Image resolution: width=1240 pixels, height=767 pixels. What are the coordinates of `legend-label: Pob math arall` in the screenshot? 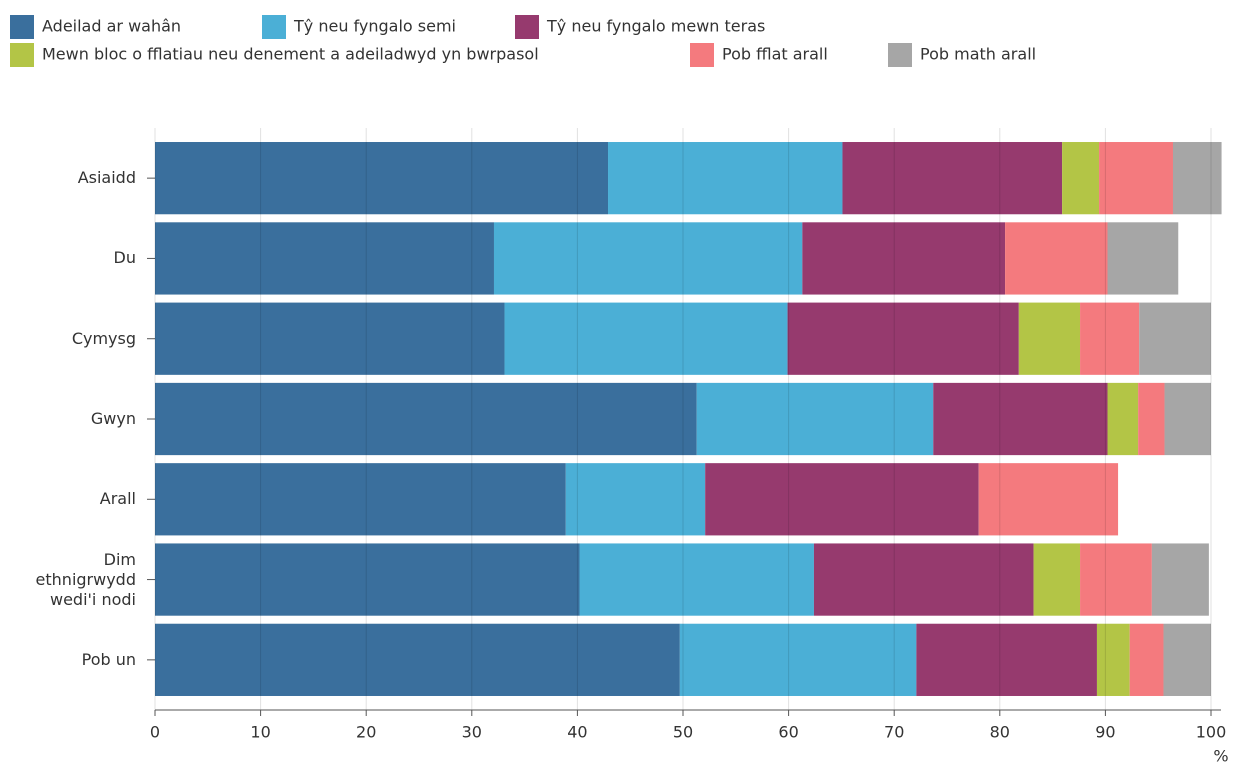 It's located at (978, 54).